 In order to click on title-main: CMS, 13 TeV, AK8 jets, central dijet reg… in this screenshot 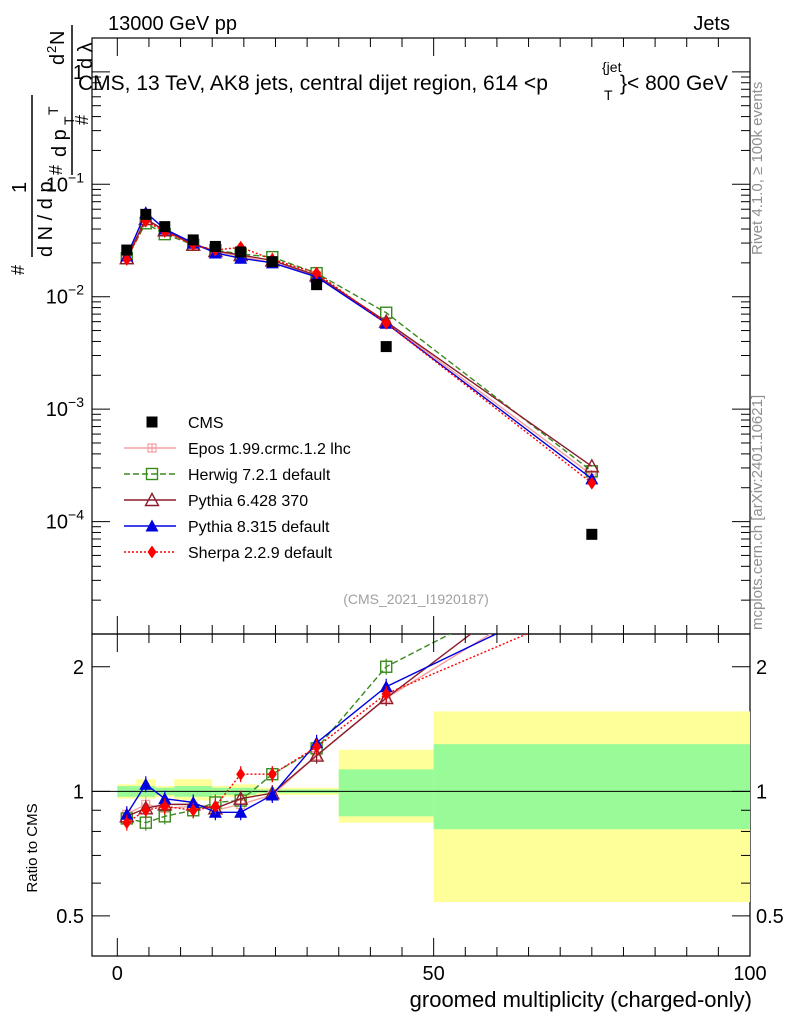, I will do `click(313, 83)`.